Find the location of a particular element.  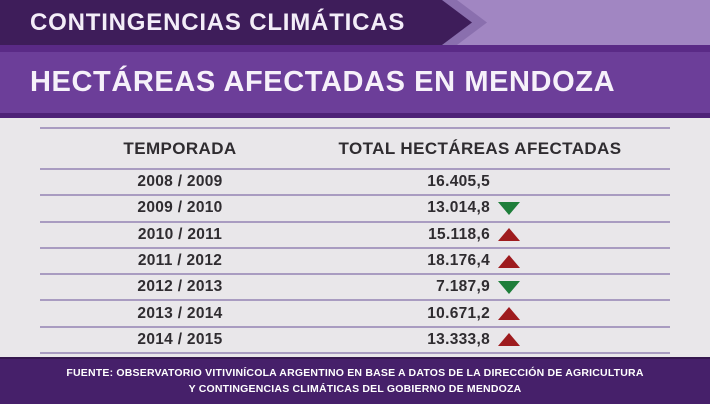

table-row: 2010 / 2011 15.118,6 is located at coordinates (355, 236).